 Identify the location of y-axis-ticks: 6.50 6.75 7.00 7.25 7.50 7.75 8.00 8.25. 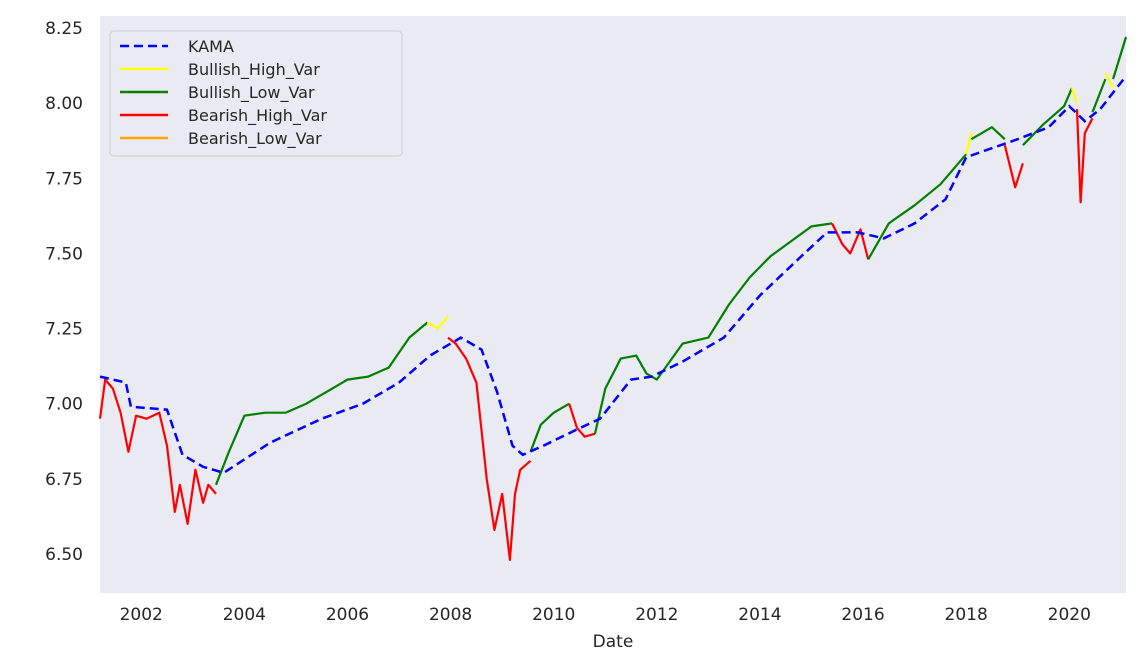
(64, 292).